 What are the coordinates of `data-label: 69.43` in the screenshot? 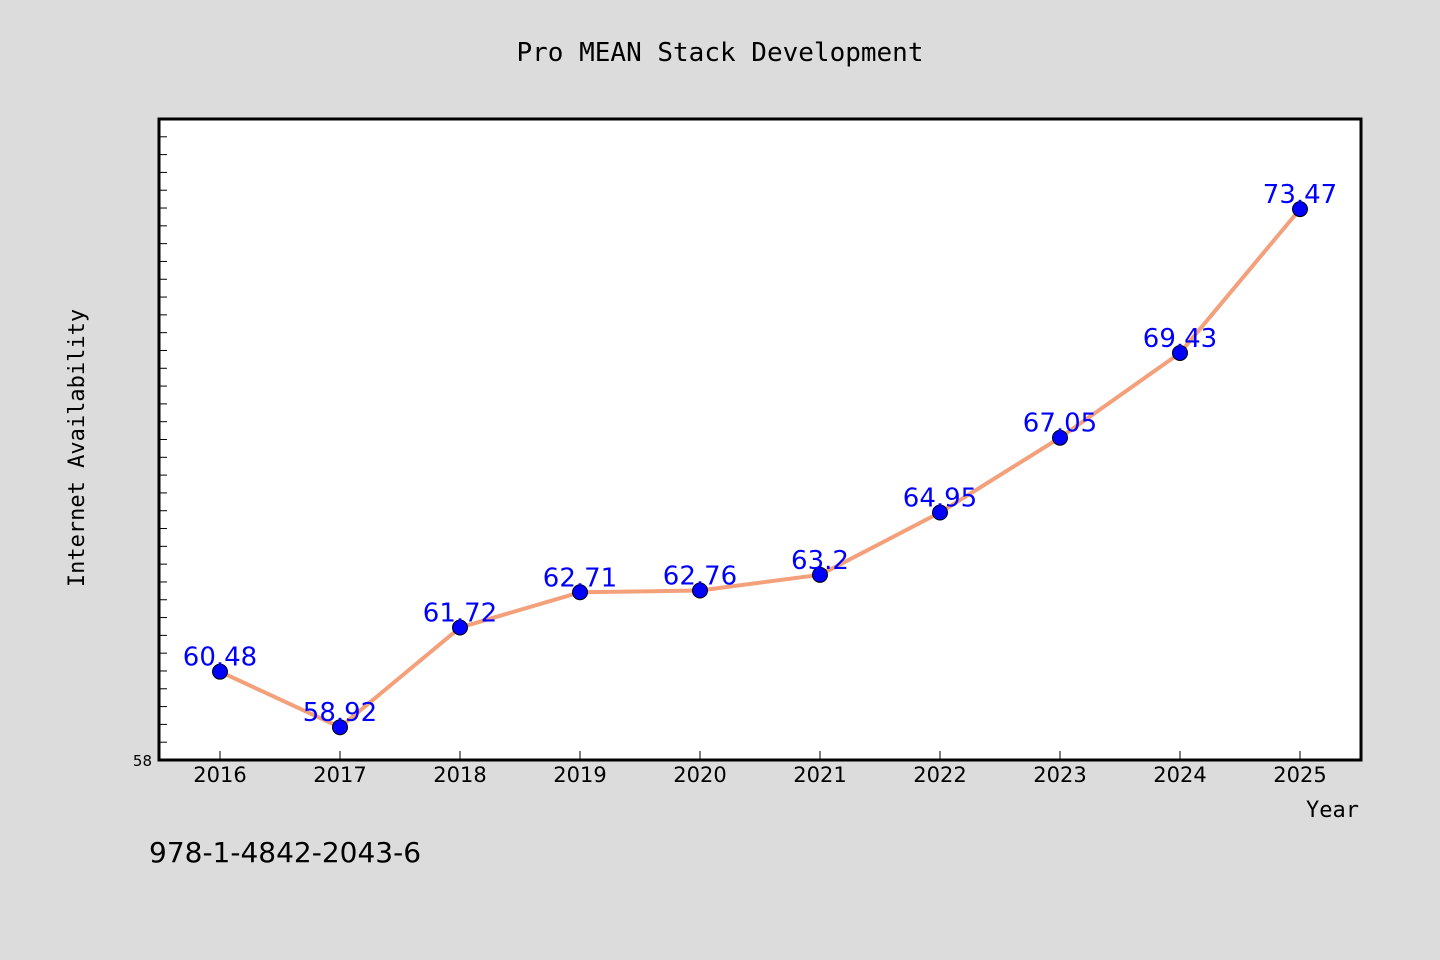 It's located at (1180, 339).